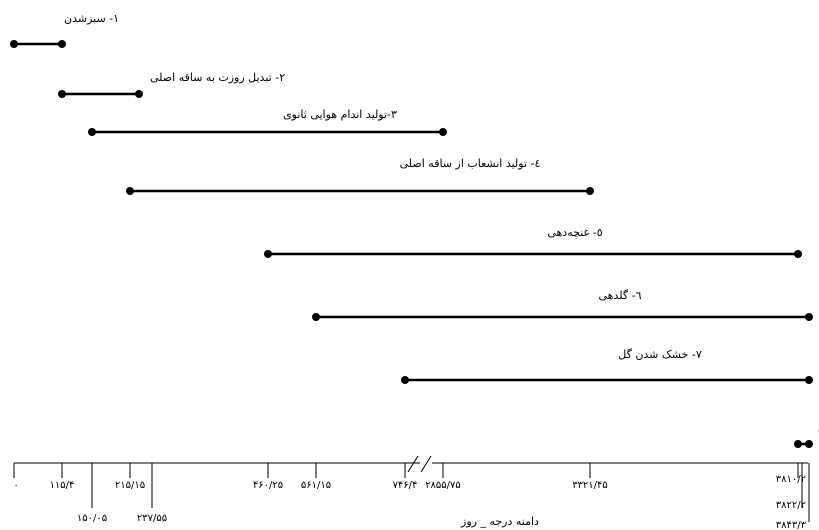 The height and width of the screenshot is (530, 819). What do you see at coordinates (64, 30) in the screenshot?
I see `stage-1: ۱- سبزشدن` at bounding box center [64, 30].